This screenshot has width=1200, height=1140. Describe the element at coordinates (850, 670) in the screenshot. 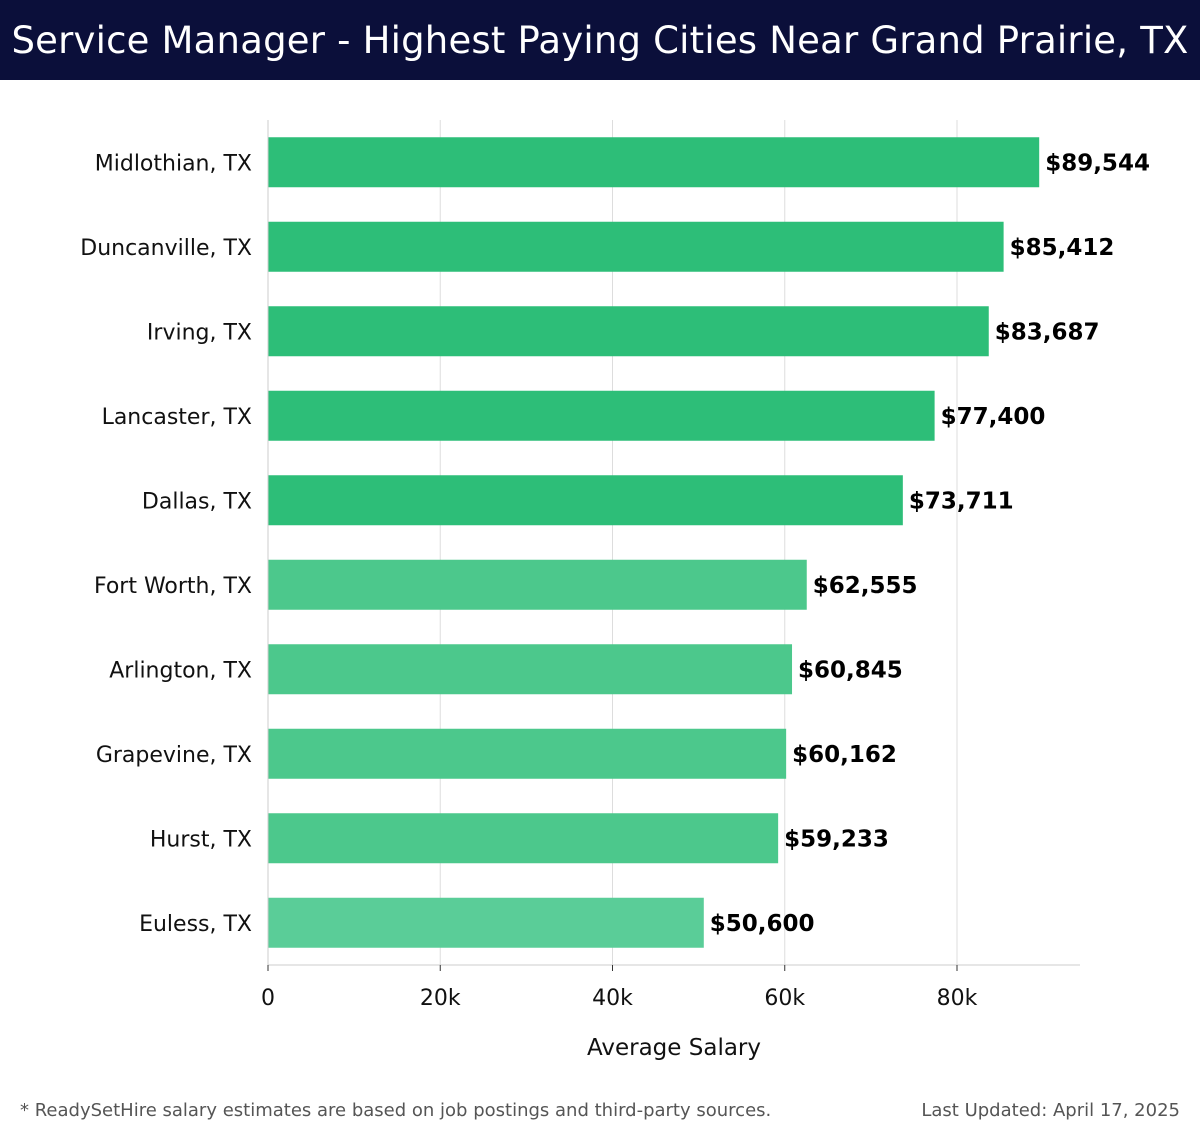

I see `value-label-6: $60,845` at that location.